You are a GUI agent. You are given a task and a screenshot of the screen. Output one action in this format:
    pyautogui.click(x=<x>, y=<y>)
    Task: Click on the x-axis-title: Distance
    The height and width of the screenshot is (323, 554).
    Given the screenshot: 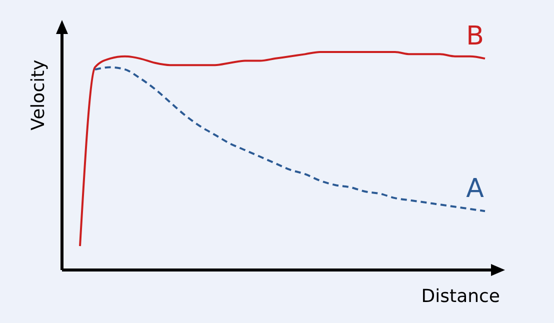 What is the action you would take?
    pyautogui.click(x=460, y=296)
    